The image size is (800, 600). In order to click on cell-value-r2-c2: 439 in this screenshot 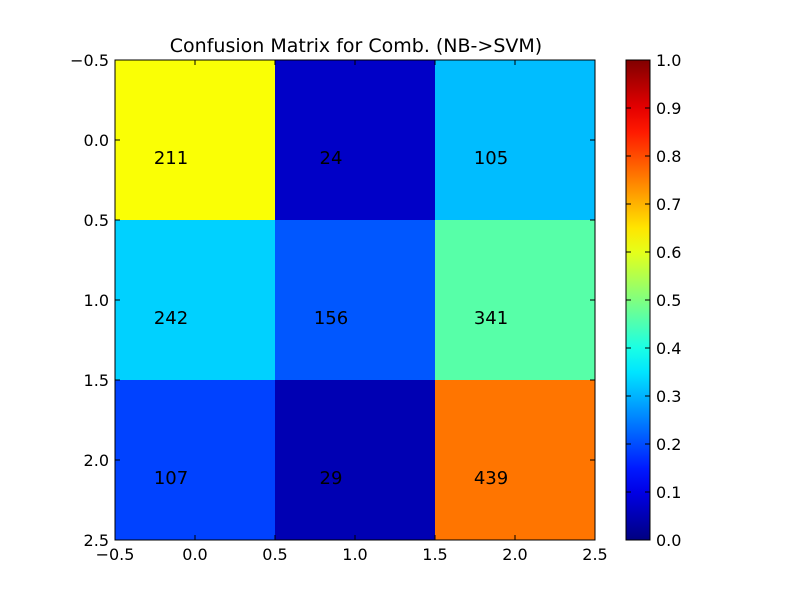, I will do `click(491, 478)`.